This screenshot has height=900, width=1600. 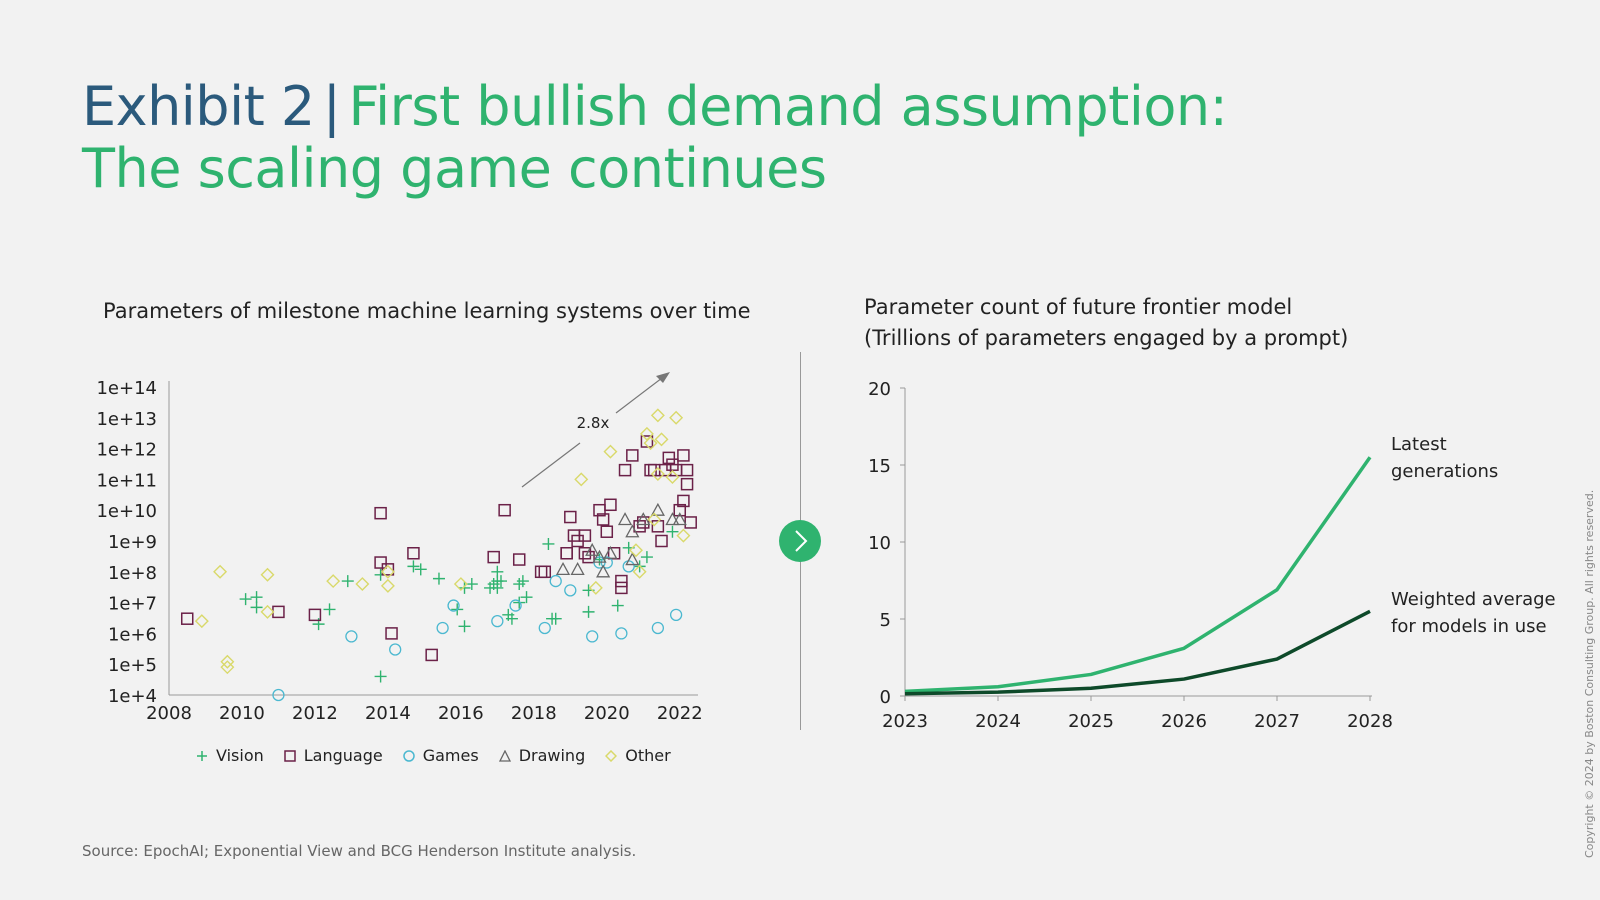 What do you see at coordinates (648, 755) in the screenshot?
I see `legend-label: Other` at bounding box center [648, 755].